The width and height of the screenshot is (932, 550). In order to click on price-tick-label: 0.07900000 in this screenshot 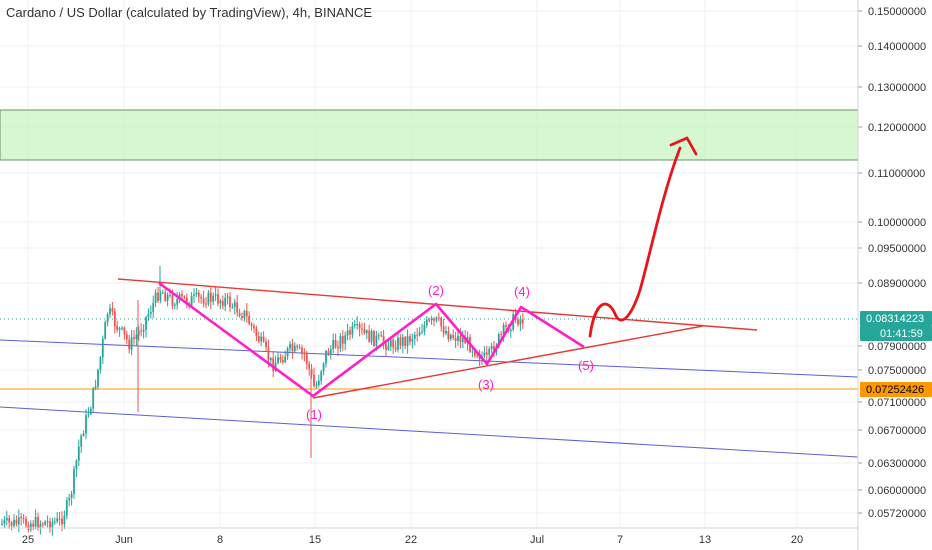, I will do `click(897, 347)`.